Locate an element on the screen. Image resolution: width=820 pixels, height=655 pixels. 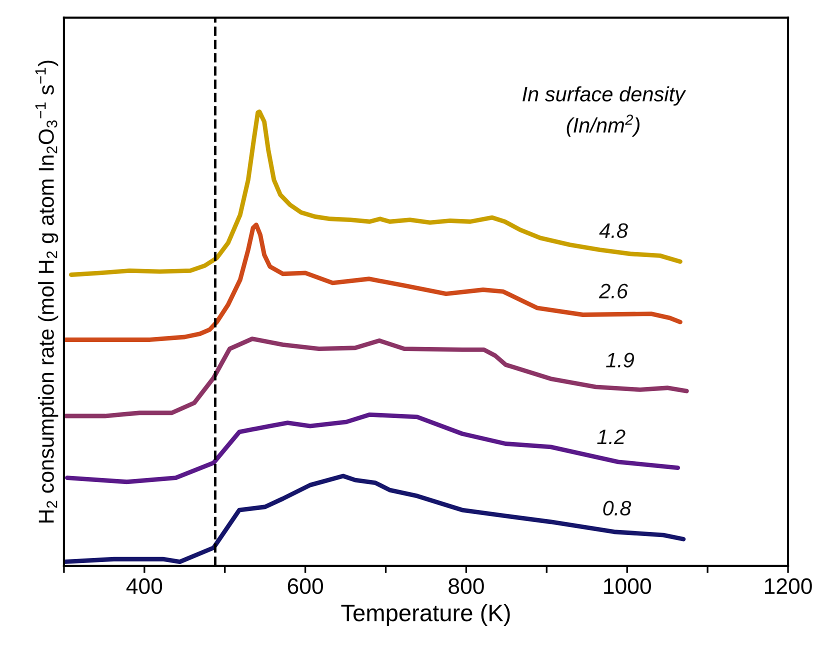
text: H$_{2}$ consumption rate (mol H$_{2}$ g atom In$_{2}$O$_{3}$$^{−1}$ s$^{−1}$) is located at coordinates (46, 291).